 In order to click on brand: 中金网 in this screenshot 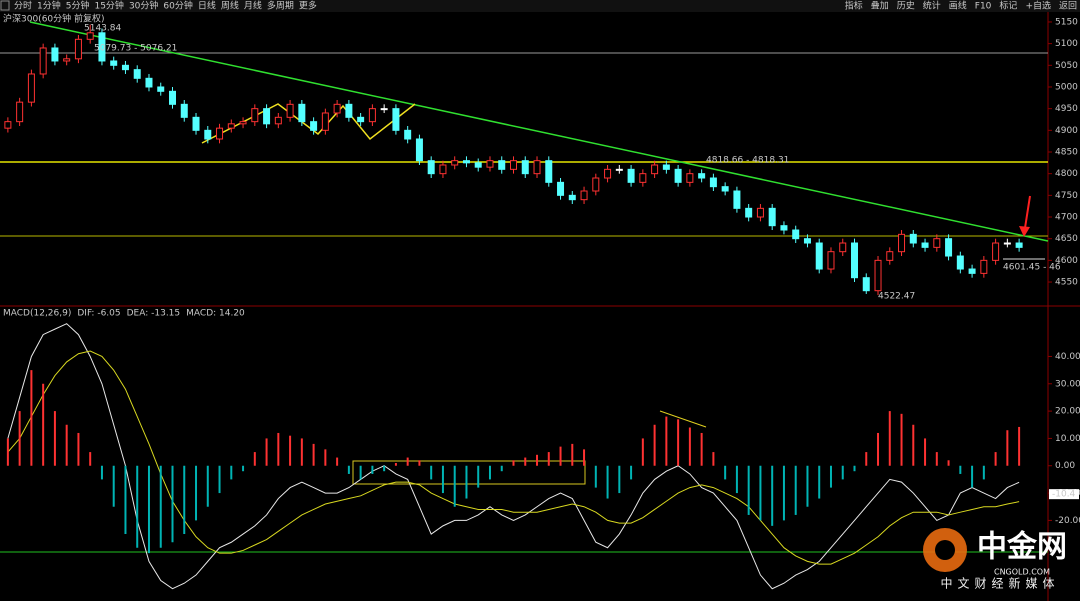, I will do `click(1022, 547)`.